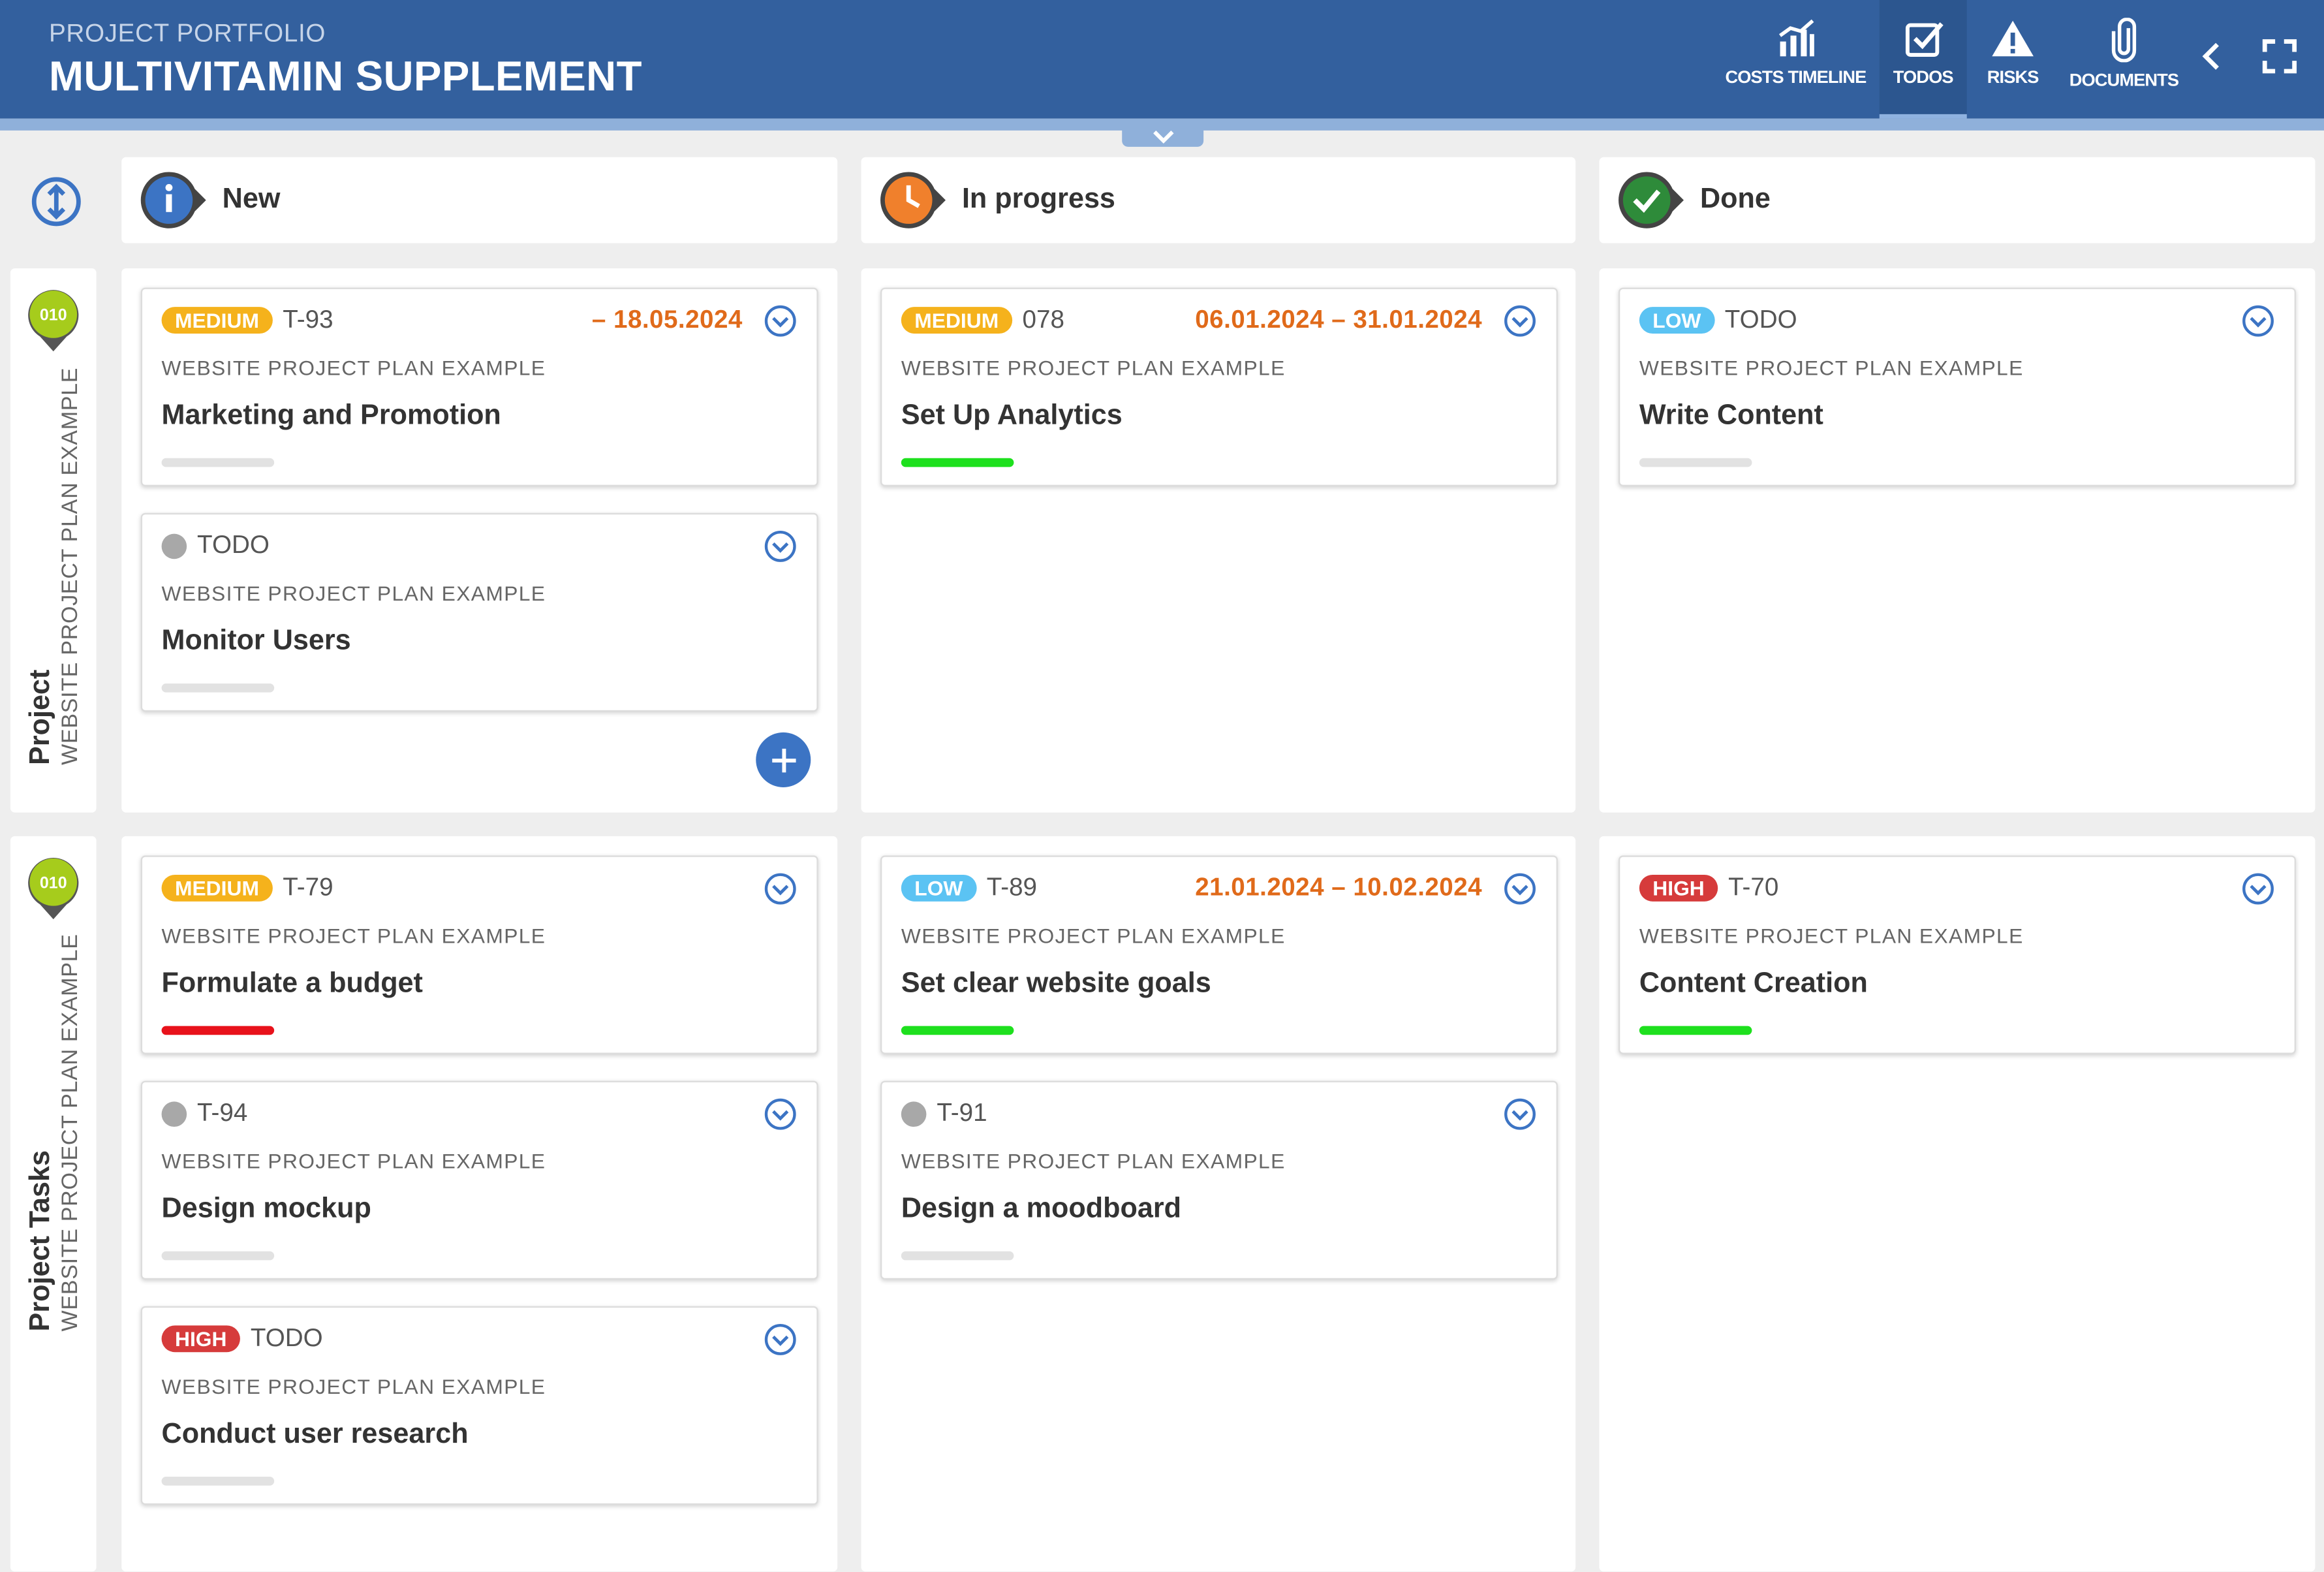 The width and height of the screenshot is (2324, 1572). Describe the element at coordinates (292, 983) in the screenshot. I see `task-title: Formulate a budget` at that location.